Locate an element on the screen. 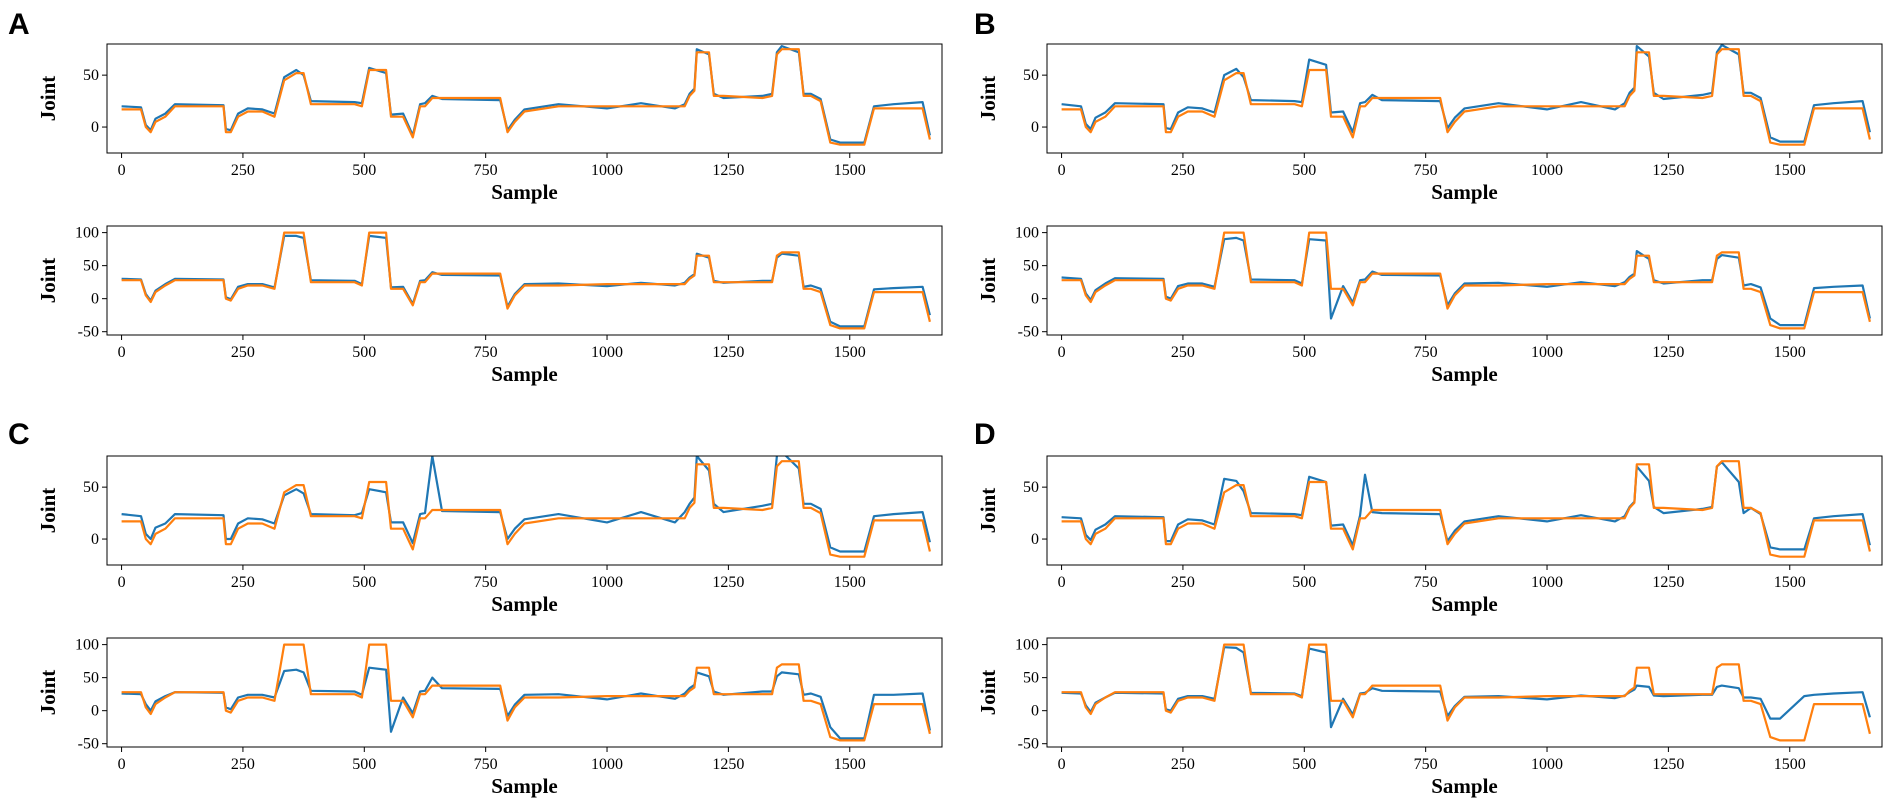 The image size is (1890, 811). panel-letter: D is located at coordinates (985, 434).